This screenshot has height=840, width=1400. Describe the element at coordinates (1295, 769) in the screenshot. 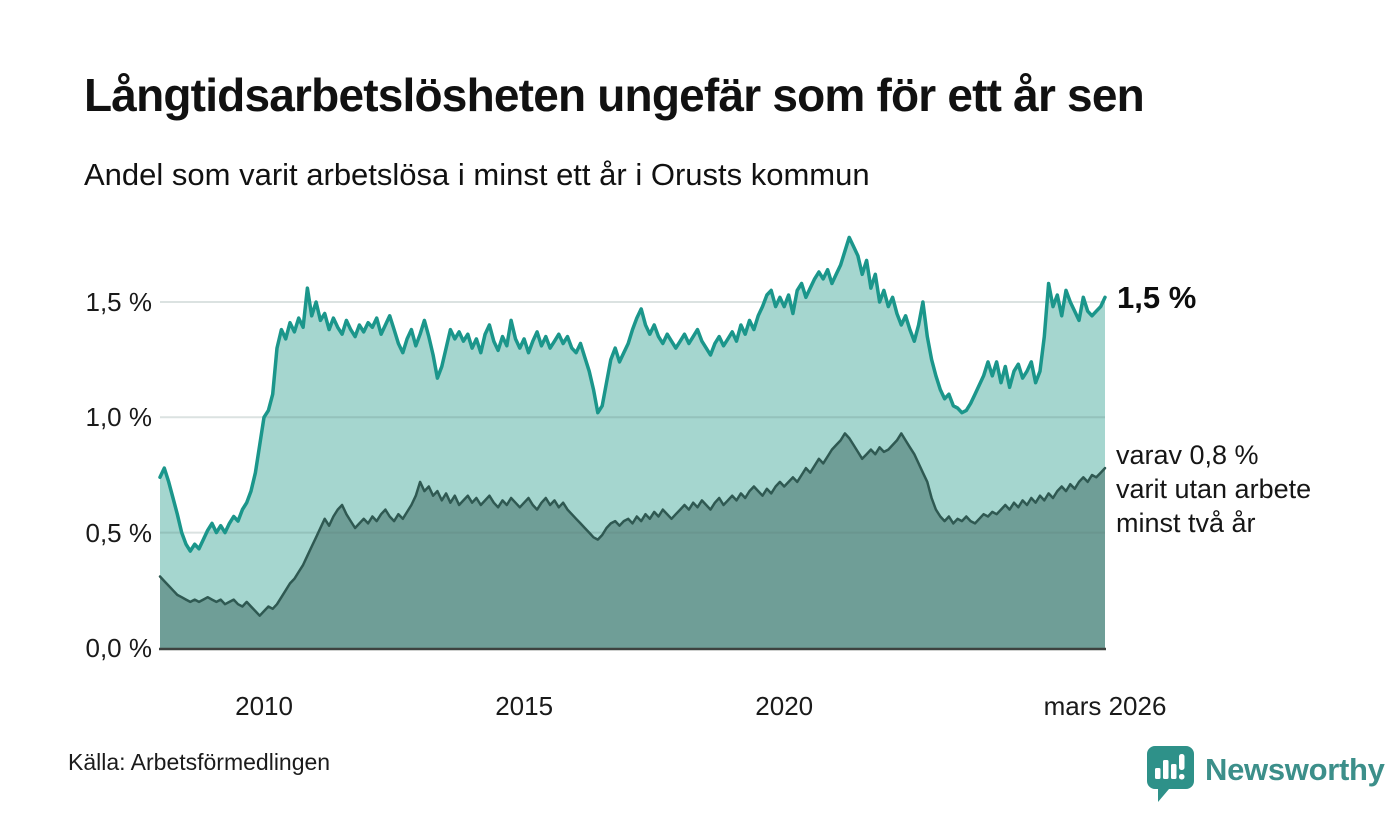

I see `newsworthy-wordmark: Newsworthy` at that location.